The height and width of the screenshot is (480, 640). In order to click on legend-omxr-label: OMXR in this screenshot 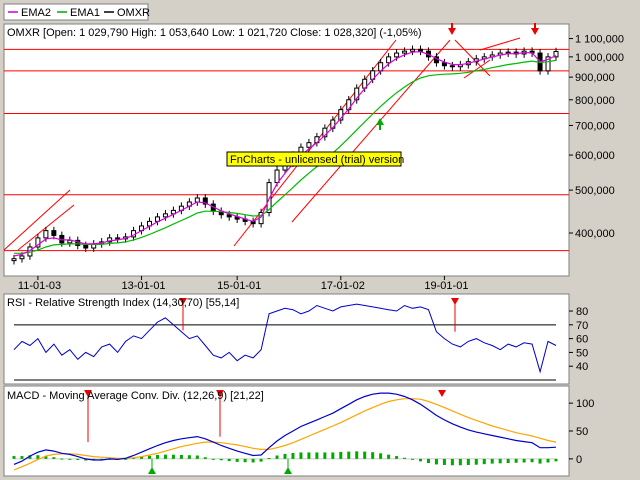, I will do `click(133, 13)`.